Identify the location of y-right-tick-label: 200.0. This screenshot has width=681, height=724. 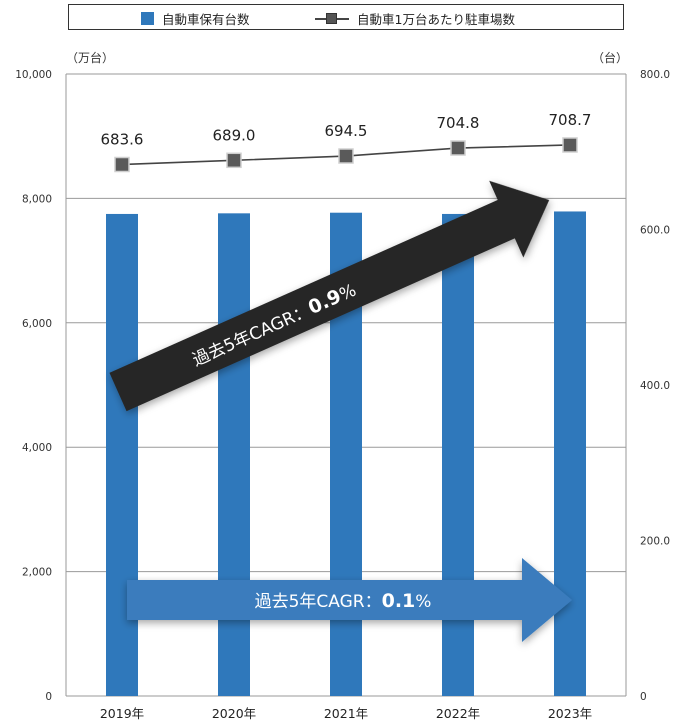
(655, 542).